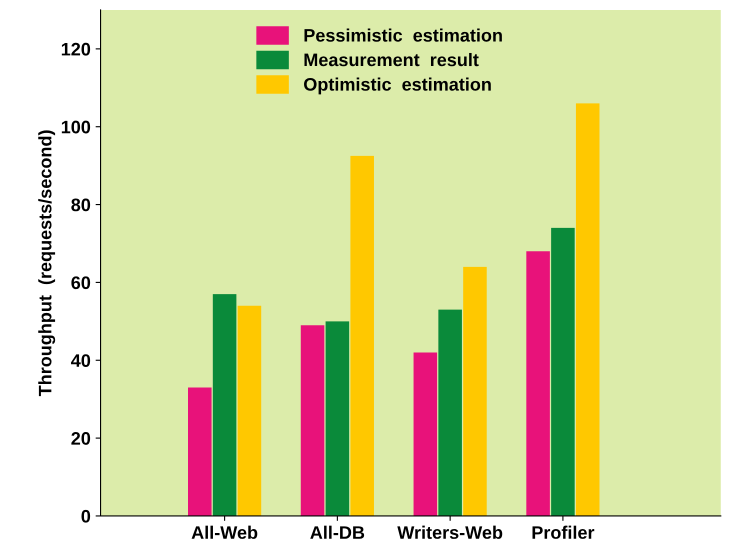 This screenshot has height=553, width=734. What do you see at coordinates (80, 283) in the screenshot?
I see `y-tick-label: 60` at bounding box center [80, 283].